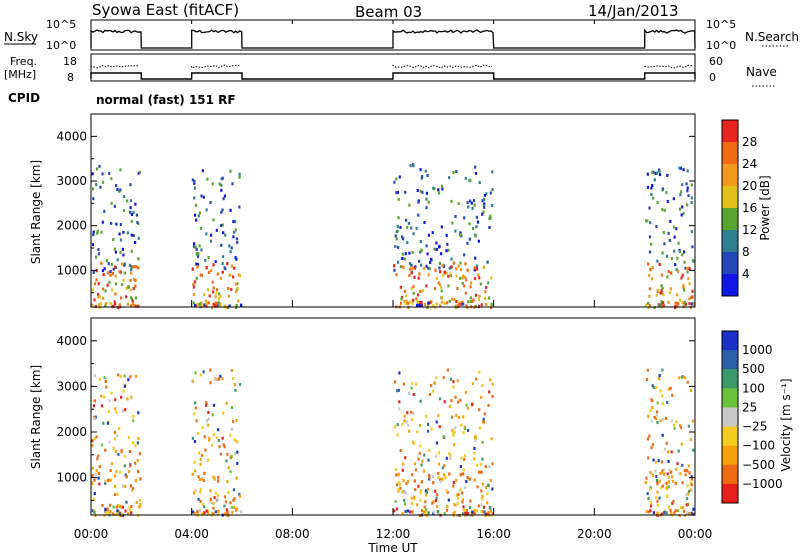  I want to click on nave-trace, so click(391, 66).